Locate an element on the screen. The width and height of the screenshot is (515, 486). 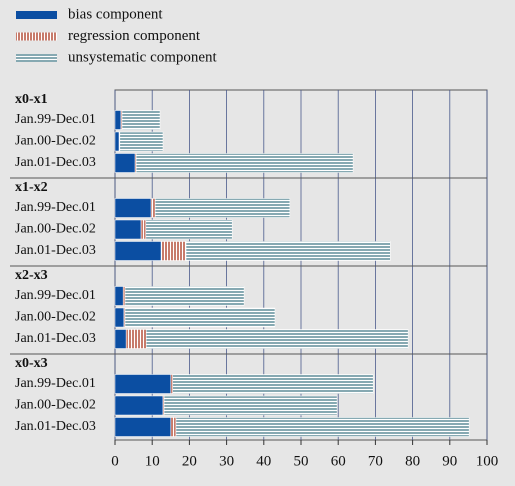
legend-label: bias component is located at coordinates (115, 14).